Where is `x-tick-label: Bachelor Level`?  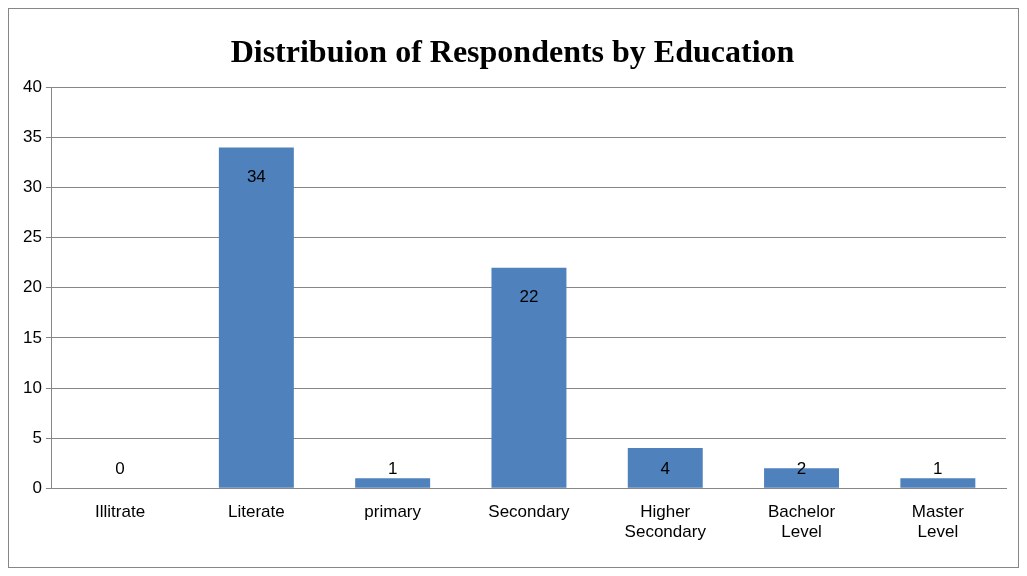
x-tick-label: Bachelor Level is located at coordinates (802, 522).